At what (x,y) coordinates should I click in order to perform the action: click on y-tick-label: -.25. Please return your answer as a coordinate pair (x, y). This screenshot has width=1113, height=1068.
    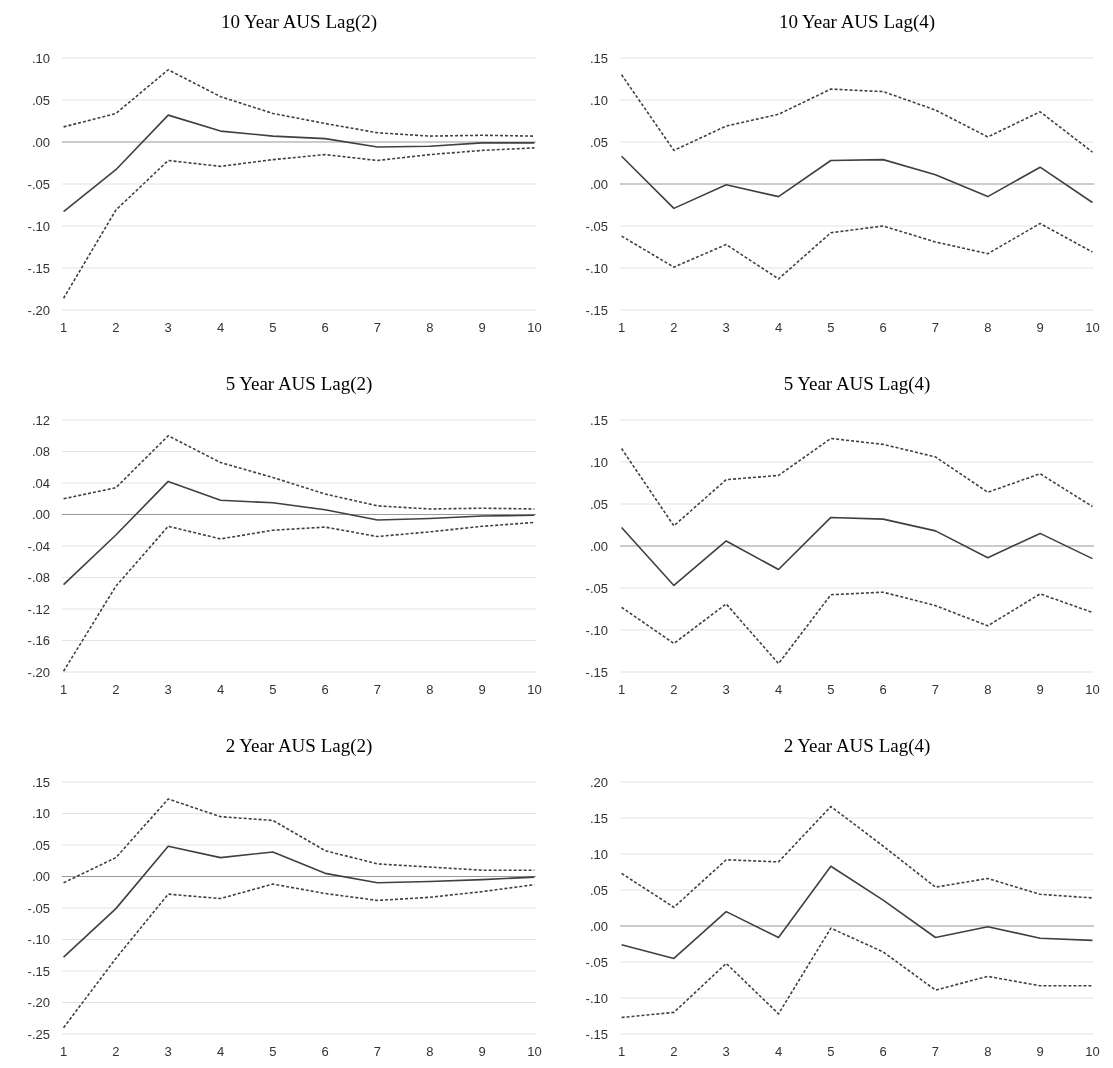
    Looking at the image, I should click on (38, 1034).